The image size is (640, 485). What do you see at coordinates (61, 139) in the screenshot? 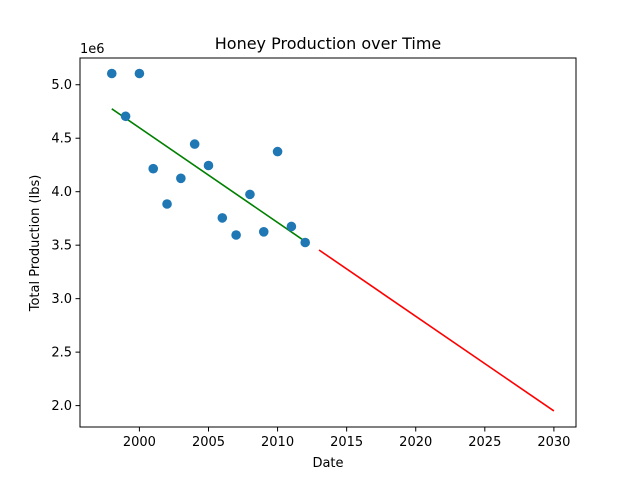
I see `y-tick-label: 4.5` at bounding box center [61, 139].